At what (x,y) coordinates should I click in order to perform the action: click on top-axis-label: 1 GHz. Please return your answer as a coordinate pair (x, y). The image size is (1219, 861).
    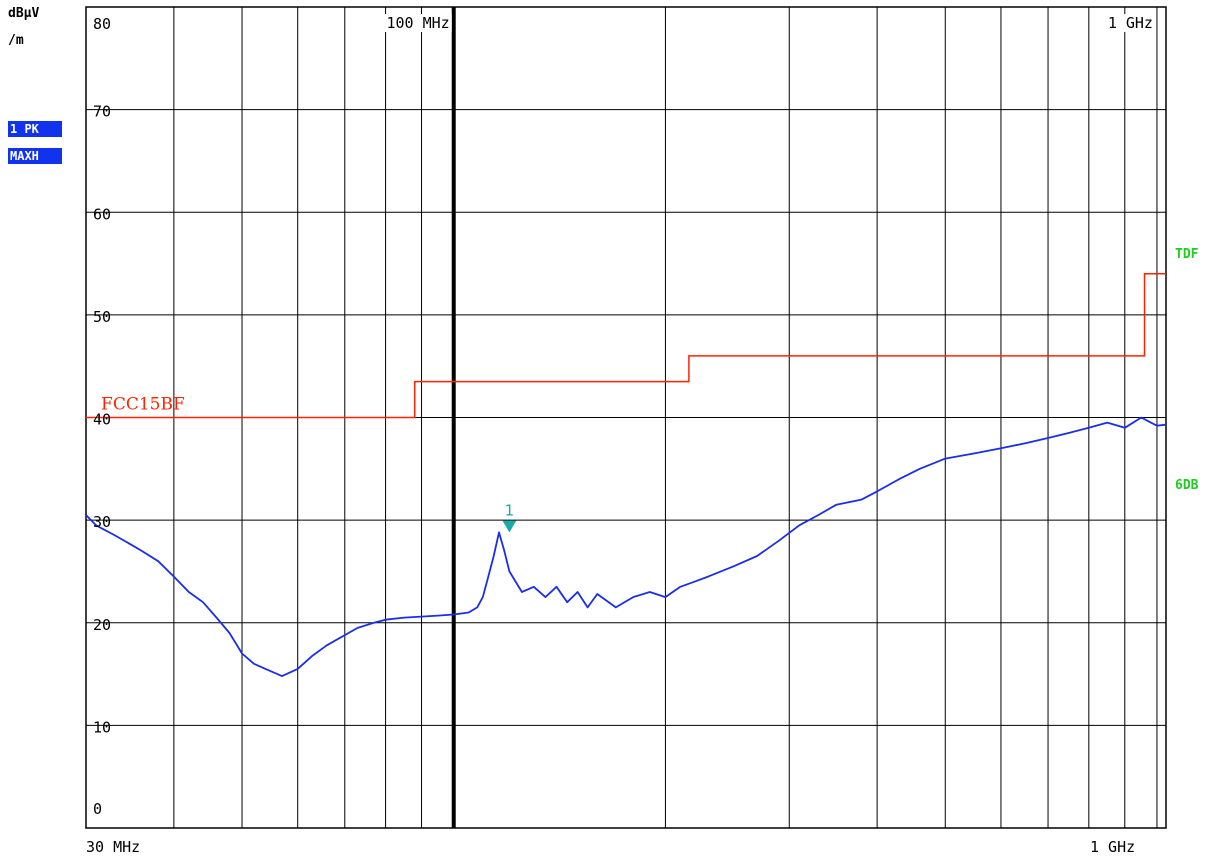
    Looking at the image, I should click on (1130, 23).